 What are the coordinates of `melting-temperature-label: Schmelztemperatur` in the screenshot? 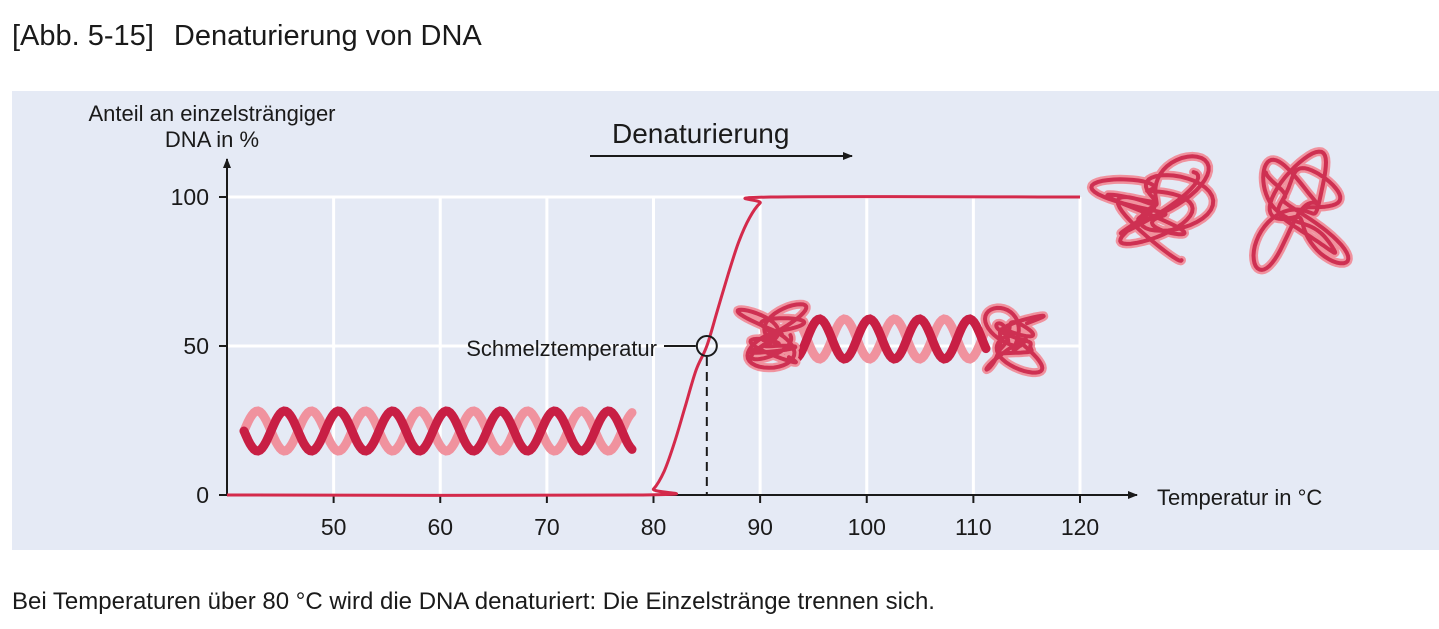 It's located at (561, 348).